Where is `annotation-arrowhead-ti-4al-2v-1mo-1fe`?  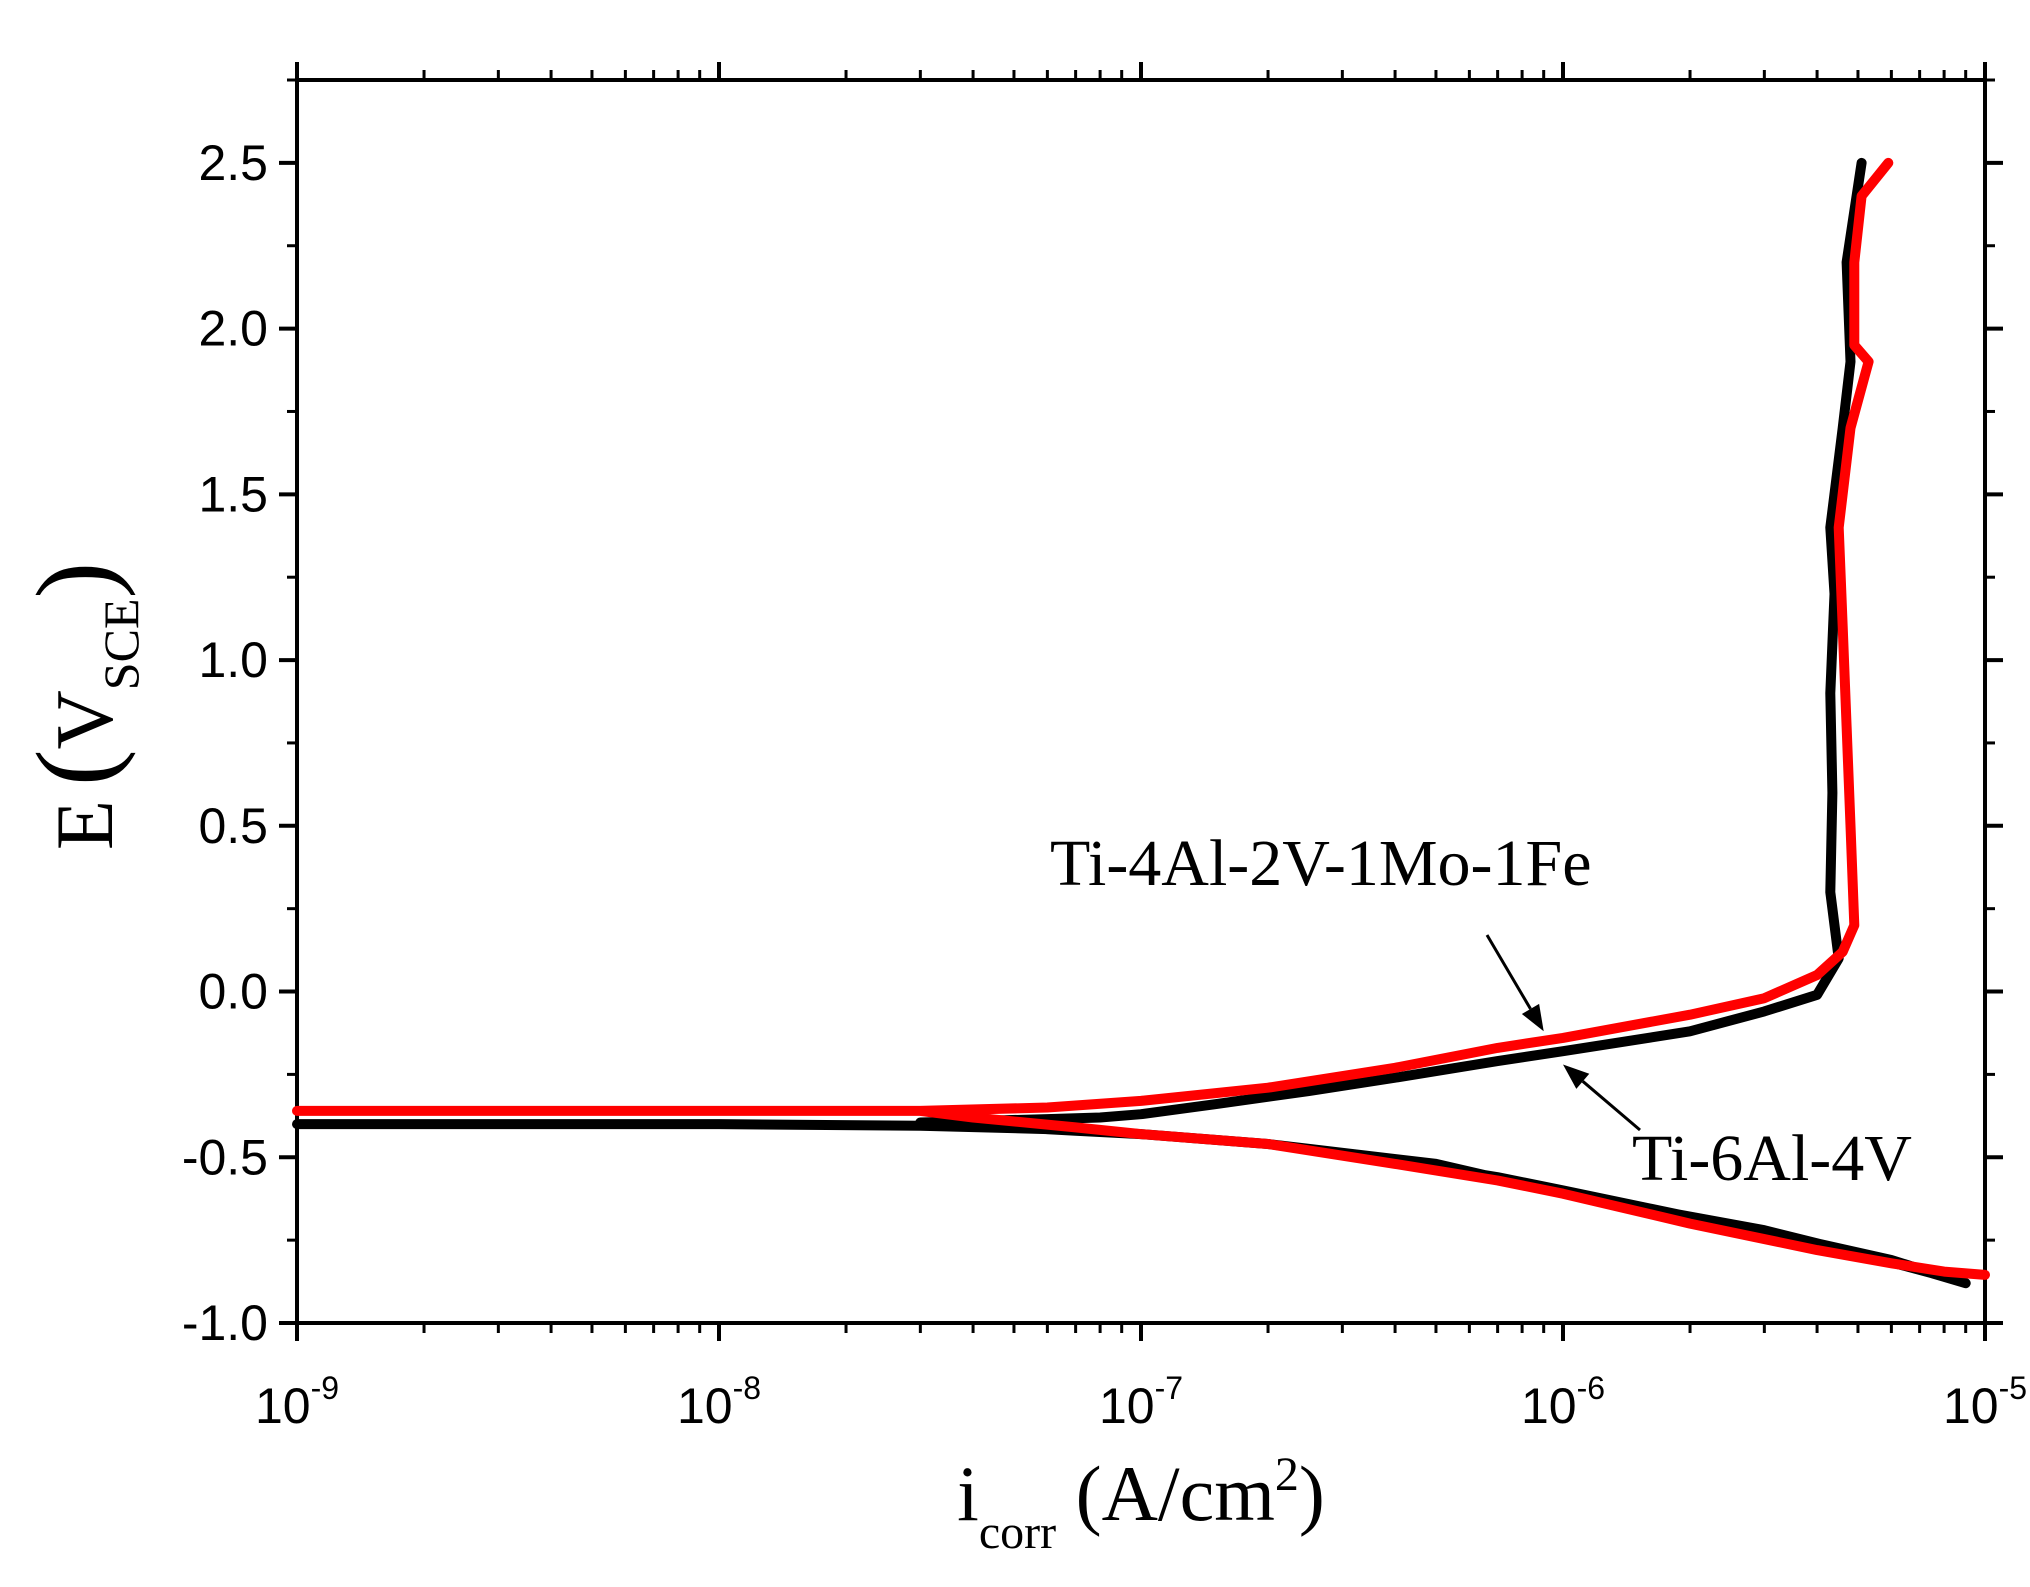
annotation-arrowhead-ti-4al-2v-1mo-1fe is located at coordinates (1532, 1017).